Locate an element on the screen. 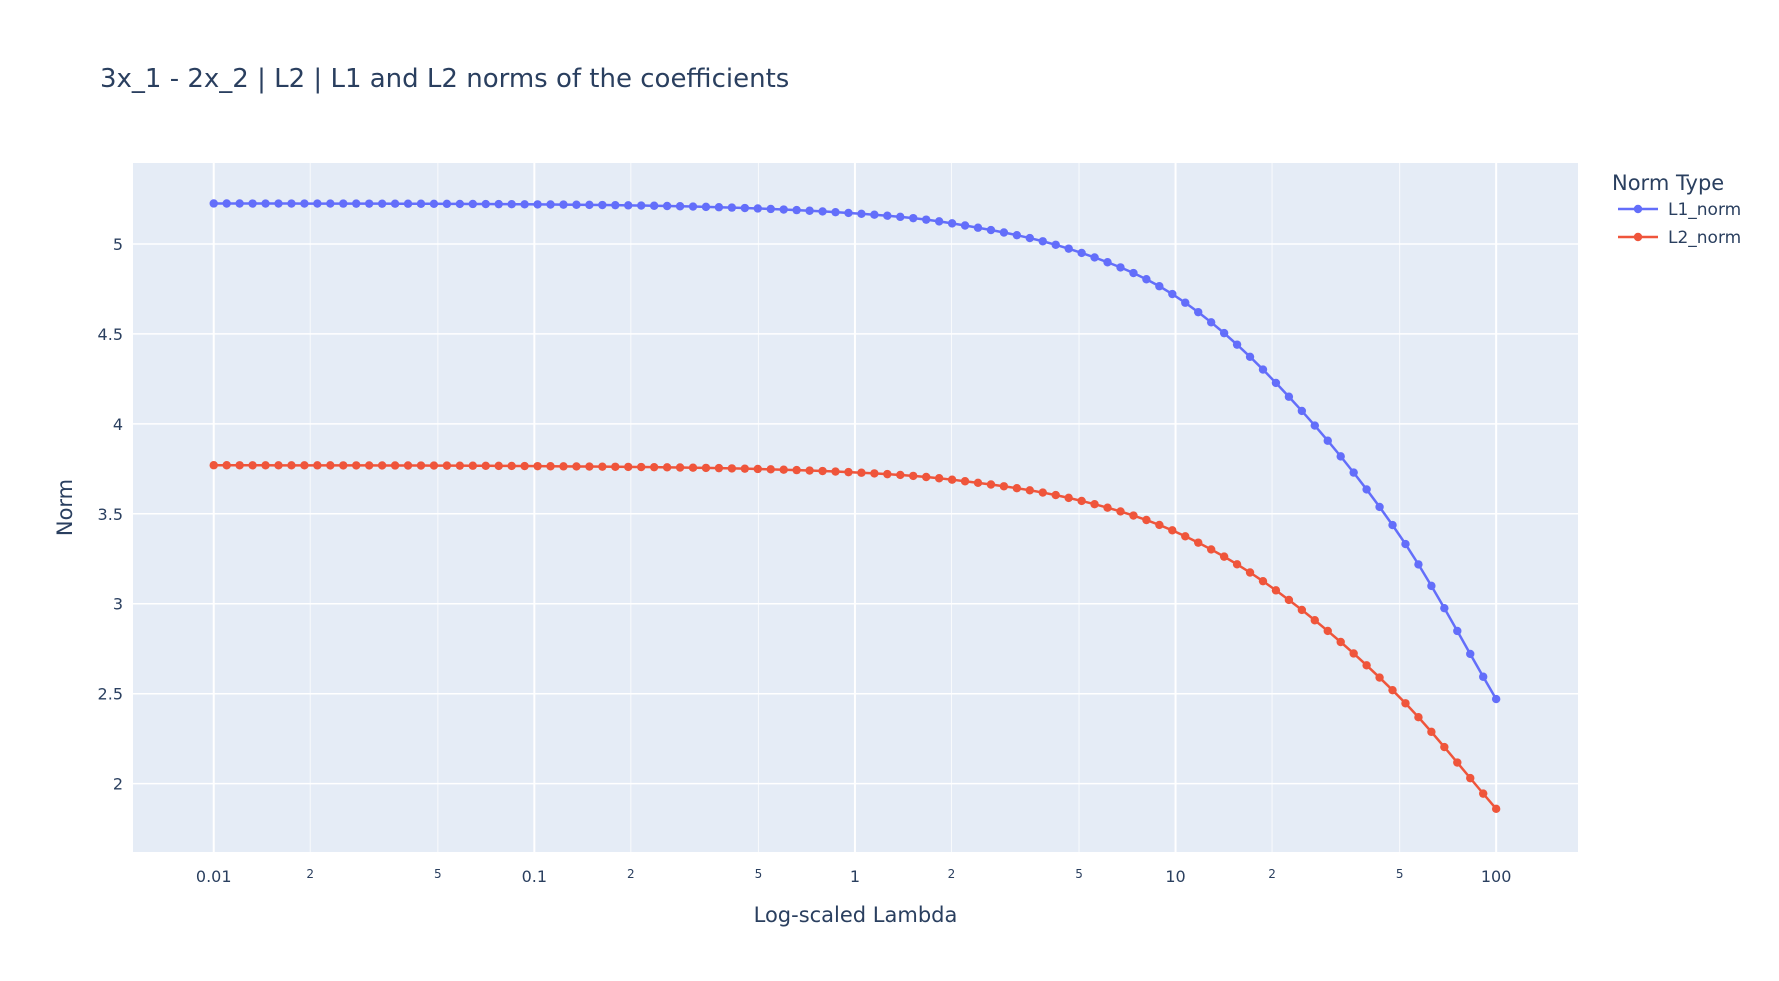 This screenshot has height=981, width=1779. legend-item-L2_norm: L2_norm is located at coordinates (1679, 238).